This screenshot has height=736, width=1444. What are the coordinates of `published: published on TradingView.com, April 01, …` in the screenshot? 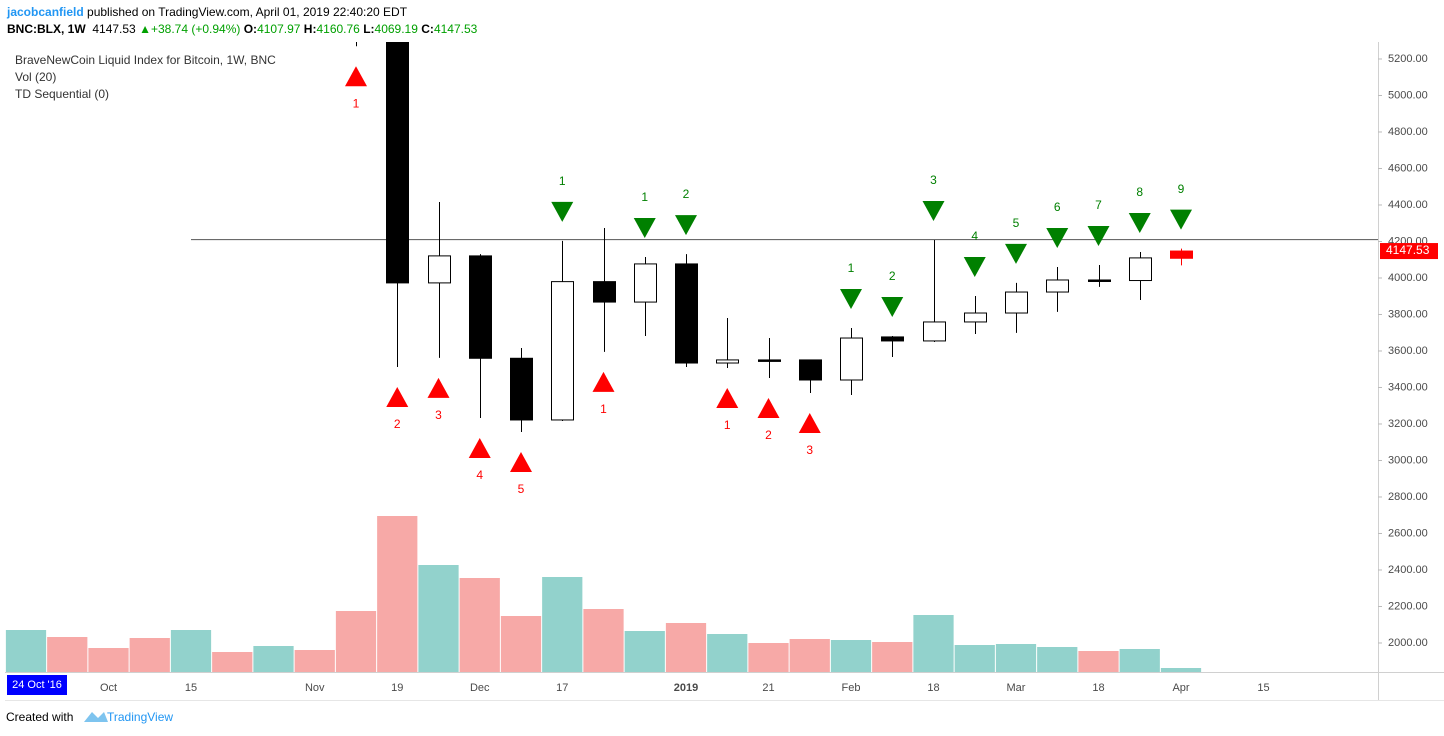 It's located at (247, 12).